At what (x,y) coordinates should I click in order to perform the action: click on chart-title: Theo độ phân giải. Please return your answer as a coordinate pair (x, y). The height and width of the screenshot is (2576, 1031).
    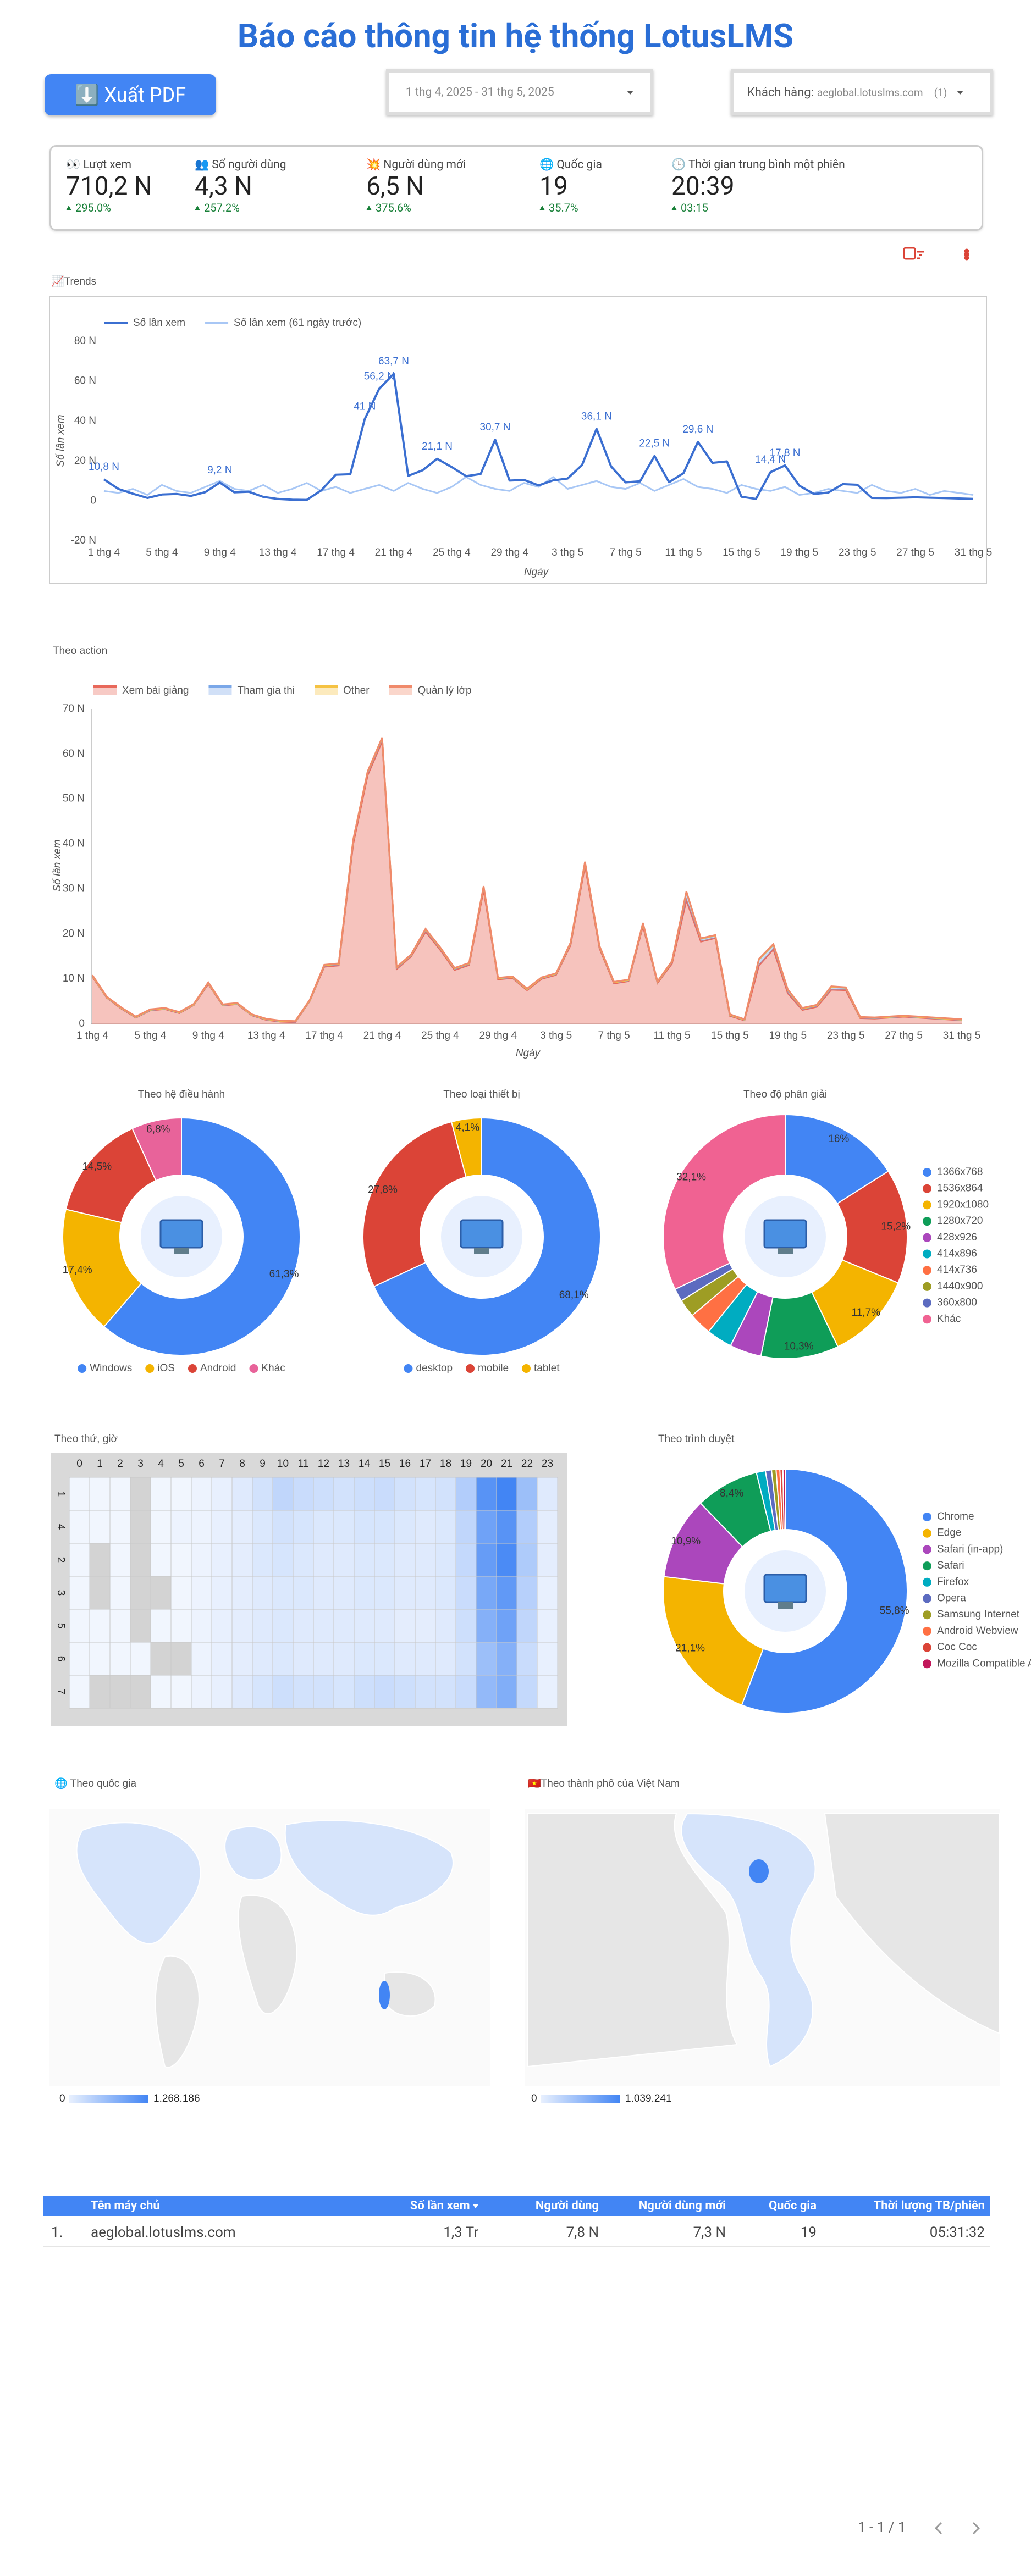
    Looking at the image, I should click on (785, 1094).